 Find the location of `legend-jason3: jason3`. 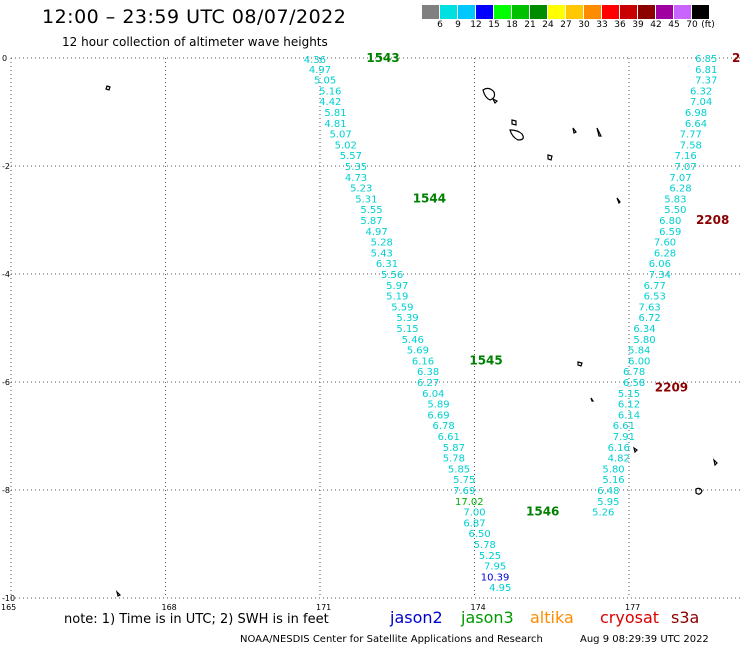

legend-jason3: jason3 is located at coordinates (487, 617).